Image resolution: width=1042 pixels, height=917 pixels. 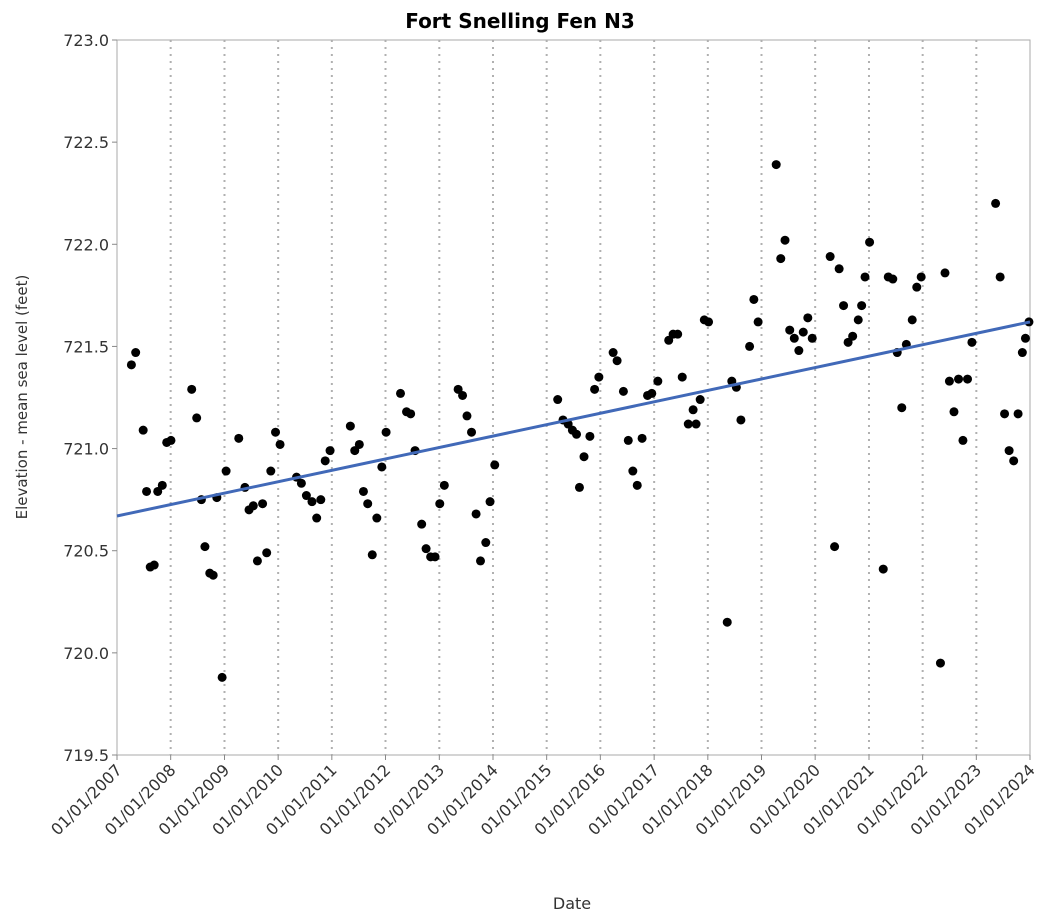 What do you see at coordinates (520, 21) in the screenshot?
I see `chart-title: Fort Snelling Fen N3` at bounding box center [520, 21].